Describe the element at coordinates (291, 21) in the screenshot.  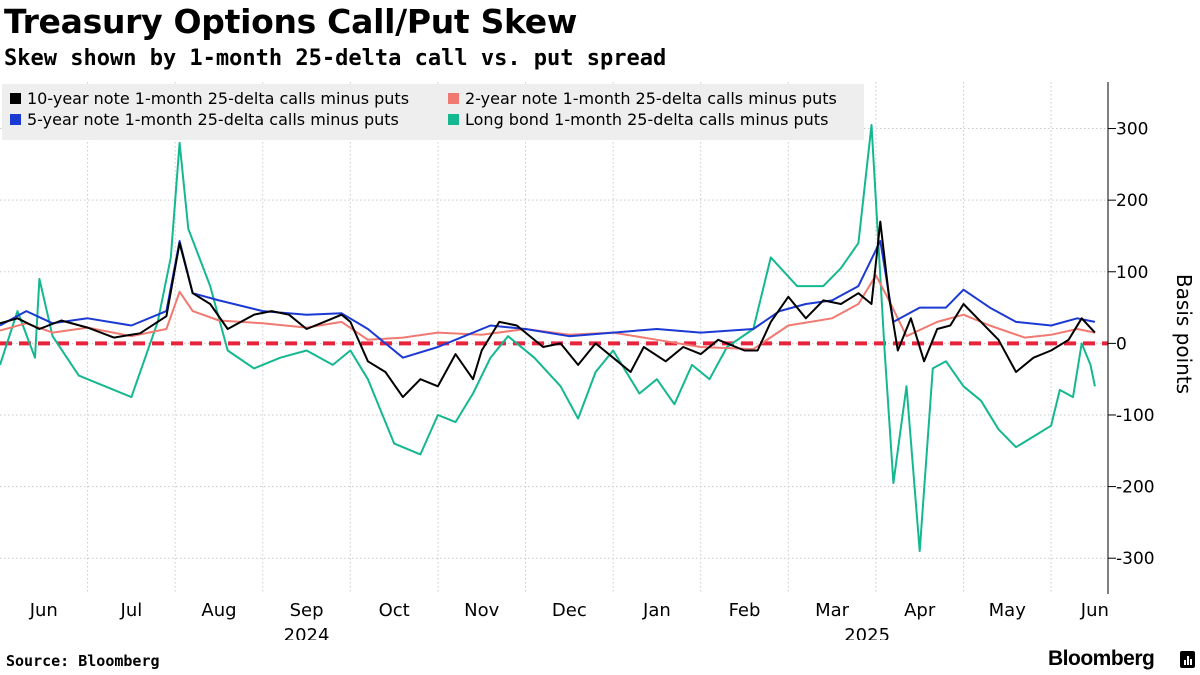
I see `chart-title: Treasury Options Call/Put Skew` at that location.